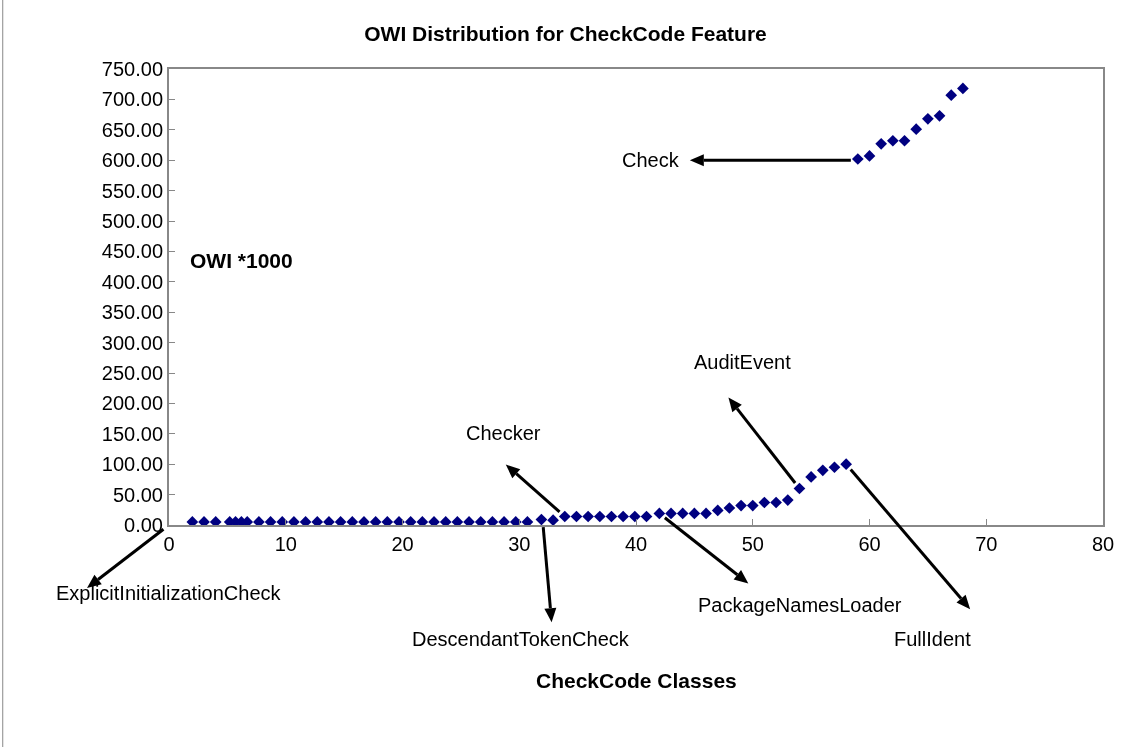  What do you see at coordinates (132, 433) in the screenshot?
I see `y-tick-label: 150.00` at bounding box center [132, 433].